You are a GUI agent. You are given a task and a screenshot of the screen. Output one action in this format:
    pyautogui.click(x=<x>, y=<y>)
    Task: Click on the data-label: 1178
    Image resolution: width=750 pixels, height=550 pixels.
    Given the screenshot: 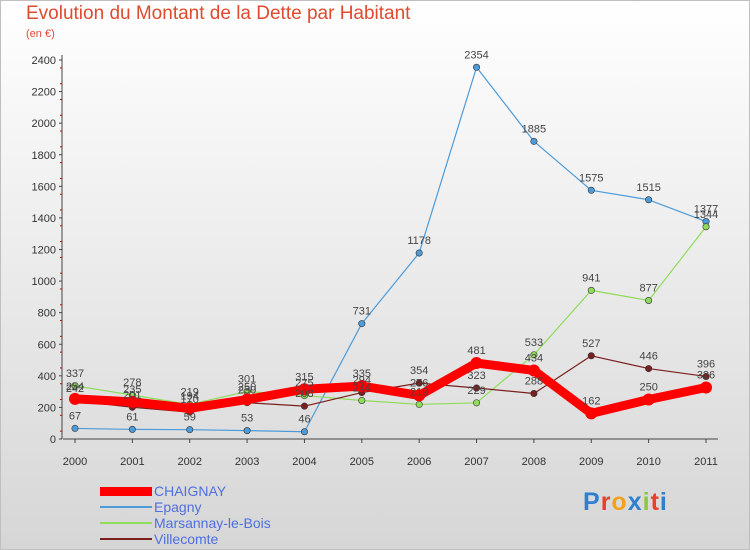 What is the action you would take?
    pyautogui.click(x=419, y=241)
    